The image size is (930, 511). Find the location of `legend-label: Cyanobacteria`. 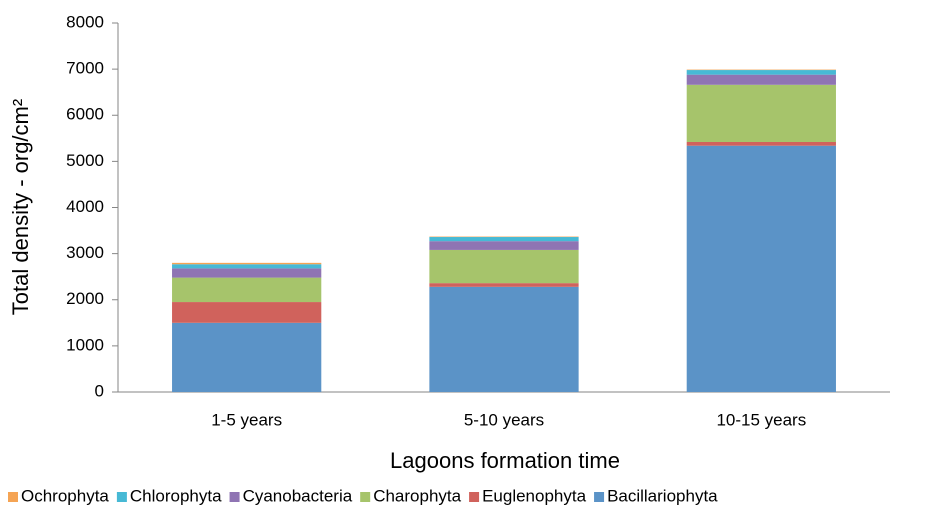

legend-label: Cyanobacteria is located at coordinates (298, 495).